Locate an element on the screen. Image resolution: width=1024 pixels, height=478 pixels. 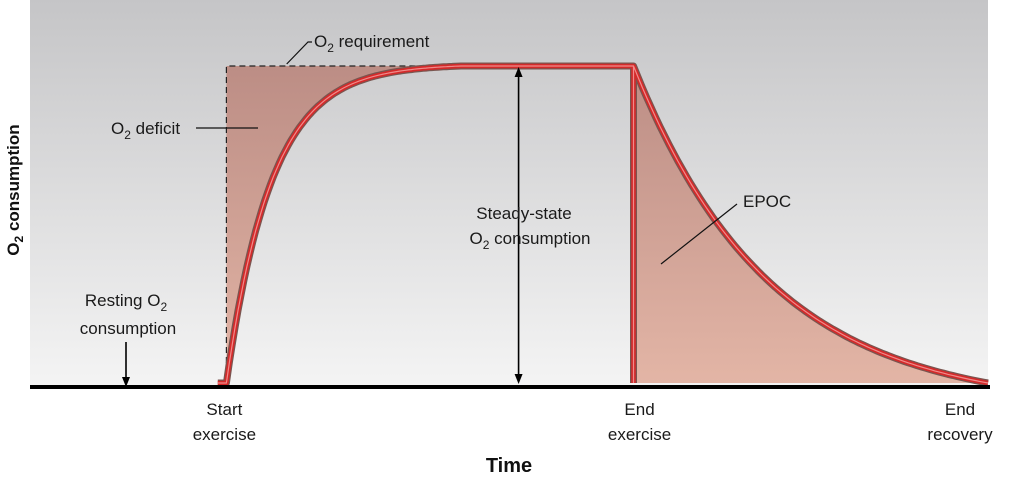
x-tick-label-3-line2: recovery is located at coordinates (960, 434).